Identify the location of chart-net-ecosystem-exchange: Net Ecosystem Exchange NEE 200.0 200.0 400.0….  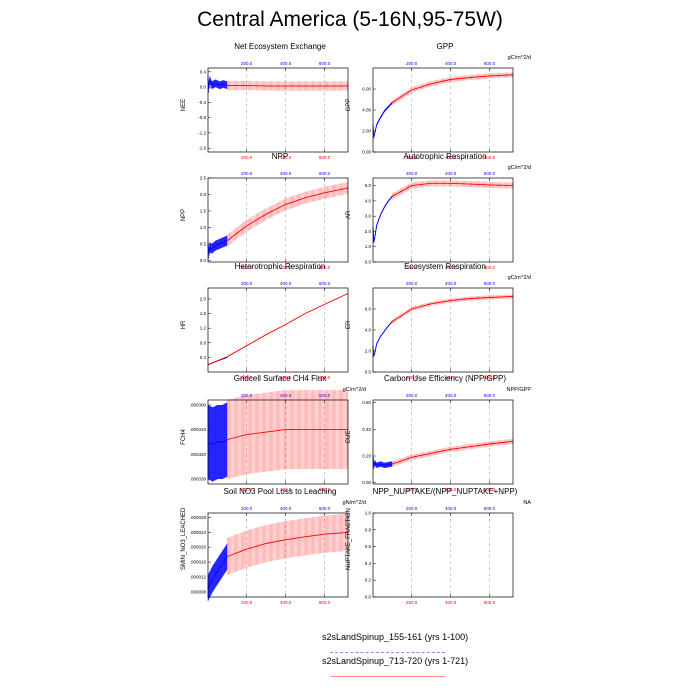
(275, 109).